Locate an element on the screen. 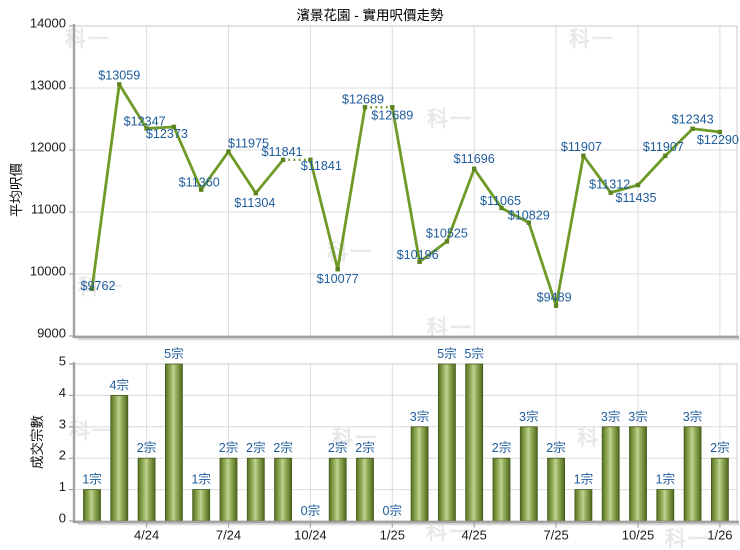  price-point-label: $12373 is located at coordinates (167, 134).